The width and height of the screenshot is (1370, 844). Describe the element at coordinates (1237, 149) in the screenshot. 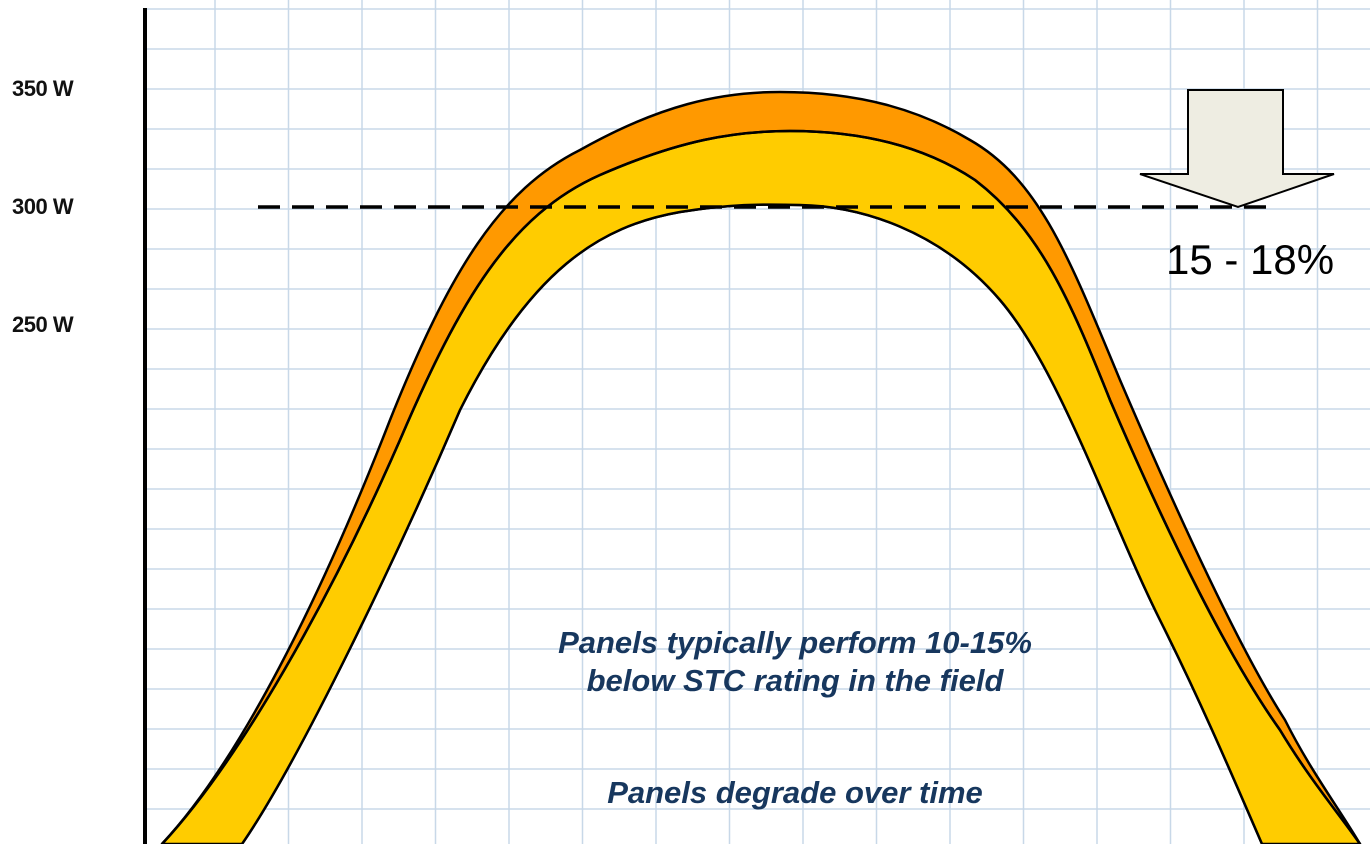

I see `down-arrow-icon` at that location.